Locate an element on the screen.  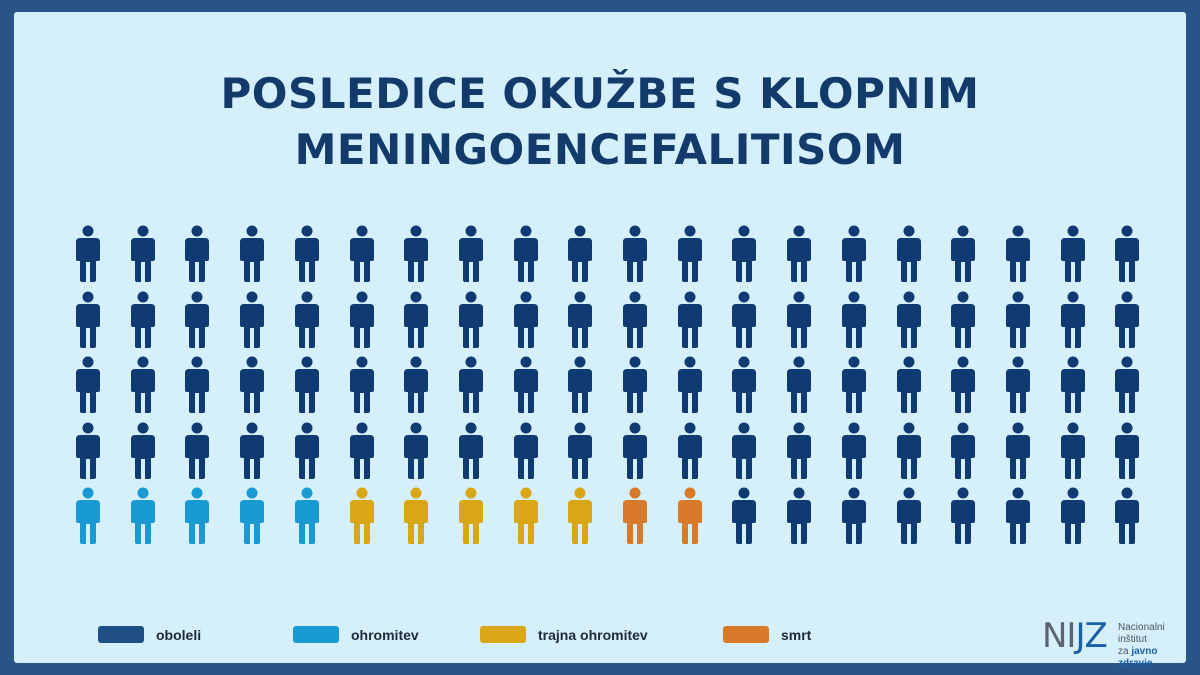
legend-label: trajna ohromitev is located at coordinates (593, 635).